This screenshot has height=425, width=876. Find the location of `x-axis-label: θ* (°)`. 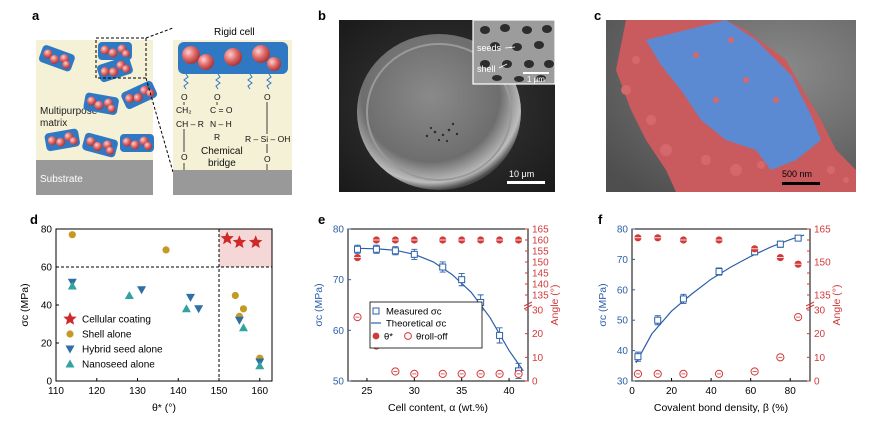

x-axis-label: θ* (°) is located at coordinates (164, 408).